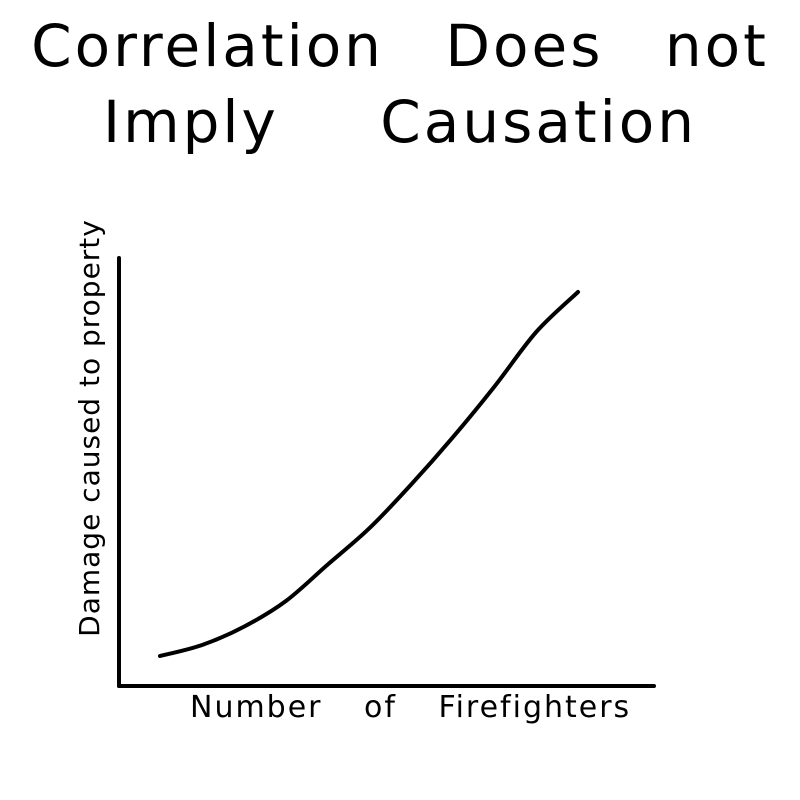  What do you see at coordinates (400, 46) in the screenshot?
I see `chart-title-line-1: Correlation Does not` at bounding box center [400, 46].